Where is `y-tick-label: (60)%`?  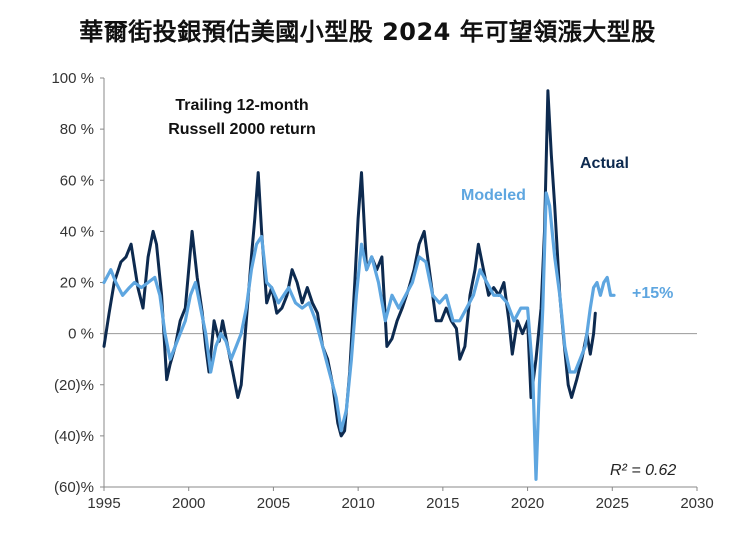
y-tick-label: (60)% is located at coordinates (74, 487).